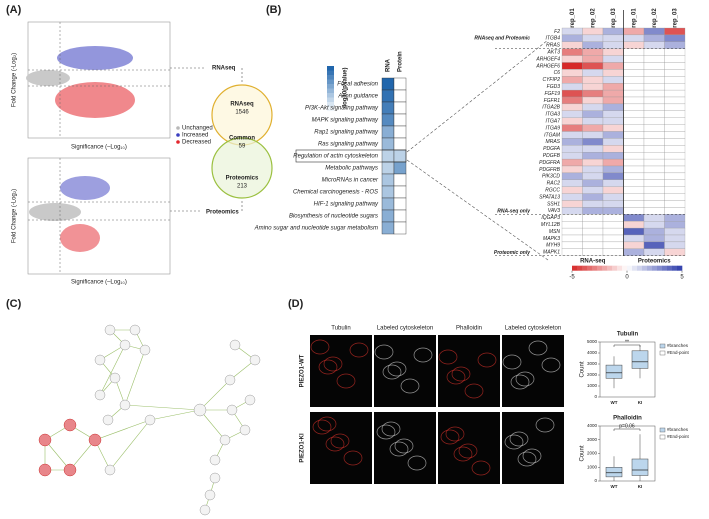 The image size is (709, 519). Describe the element at coordinates (552, 101) in the screenshot. I see `gene-label: FGFR1` at that location.